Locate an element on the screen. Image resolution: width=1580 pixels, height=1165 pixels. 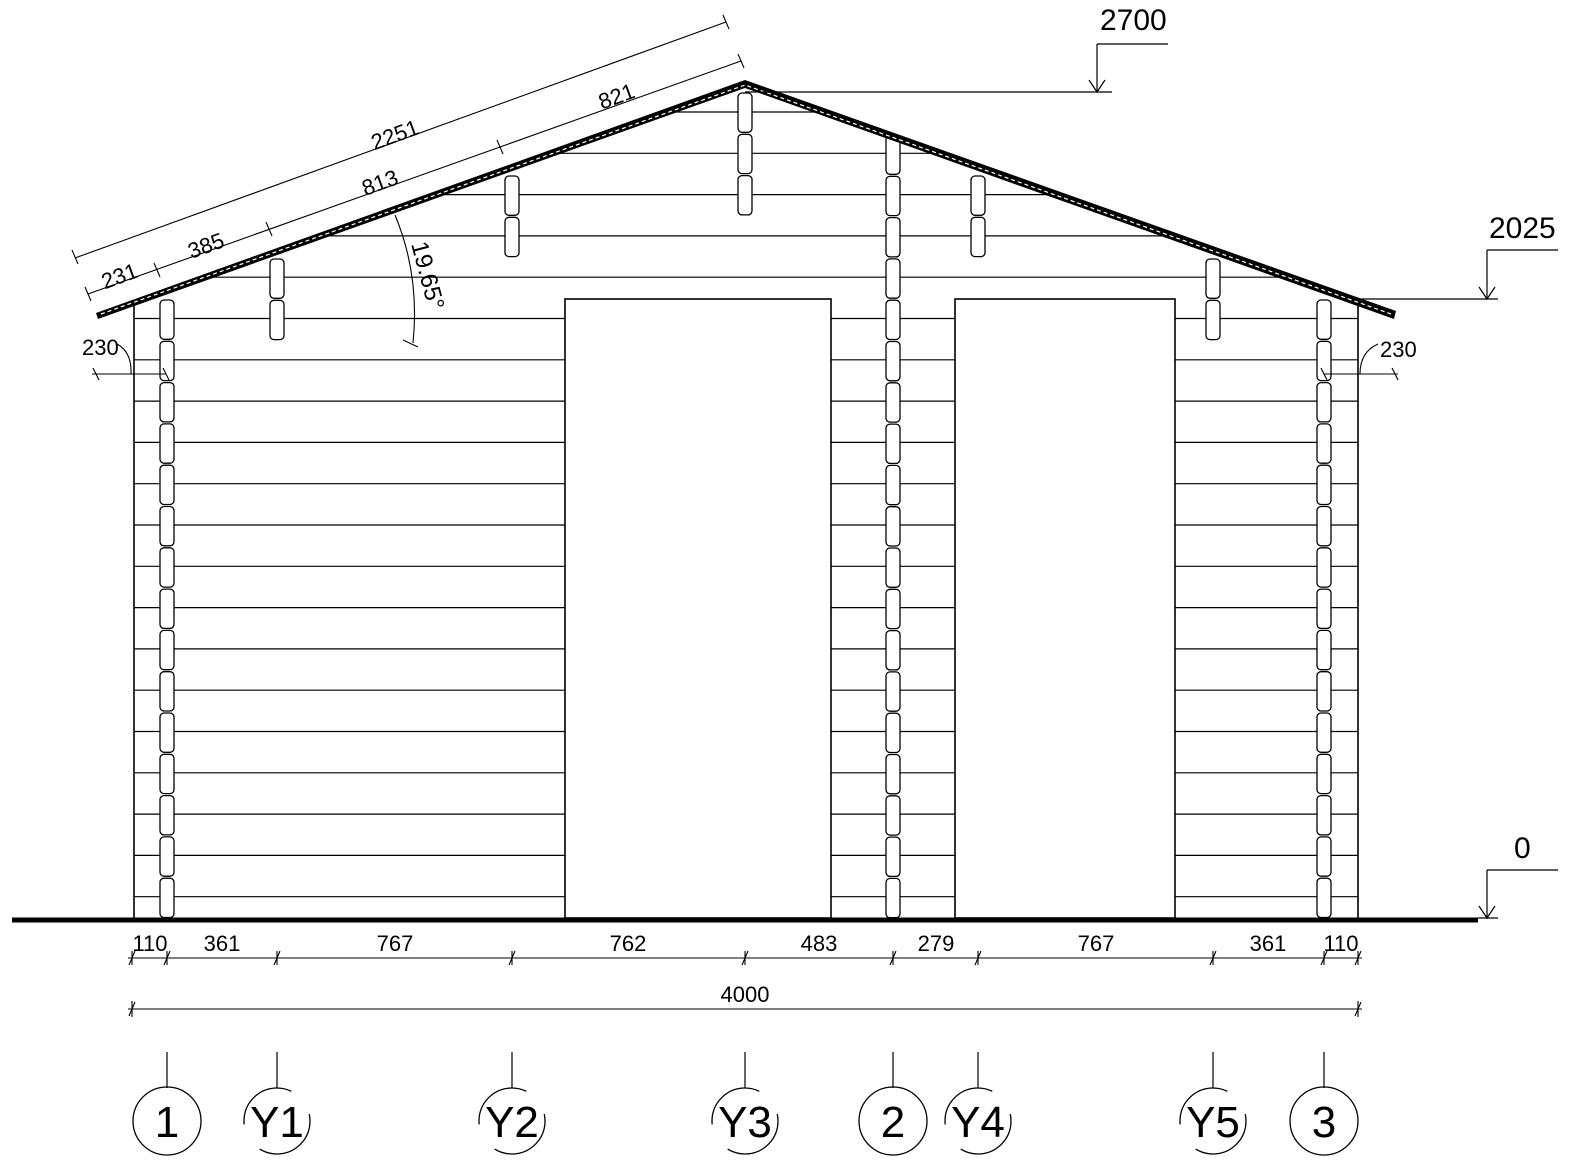
overall-width-label: 4000 is located at coordinates (745, 994).